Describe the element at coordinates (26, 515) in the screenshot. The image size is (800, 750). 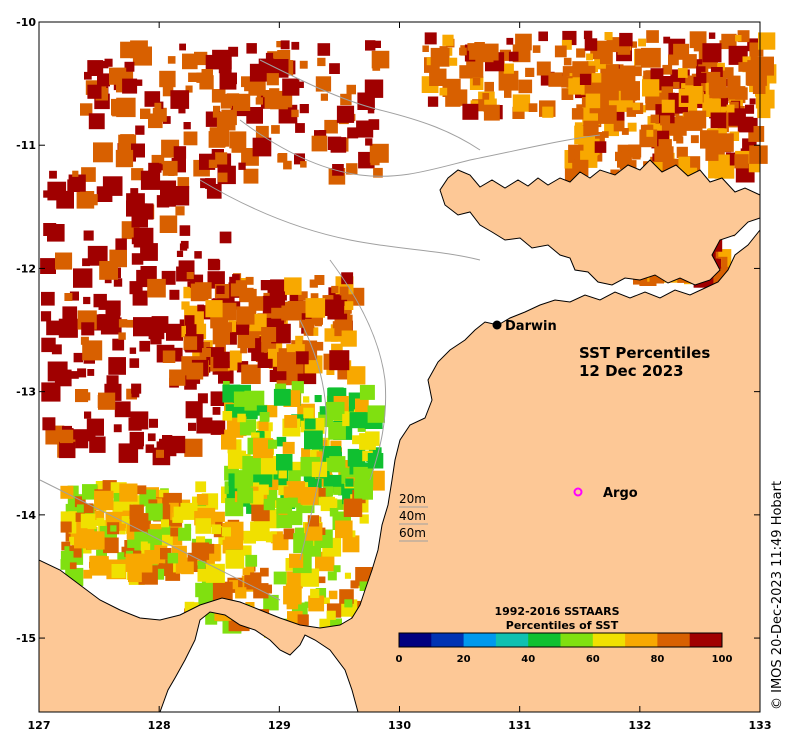
I see `lat-tick-label: -14` at that location.